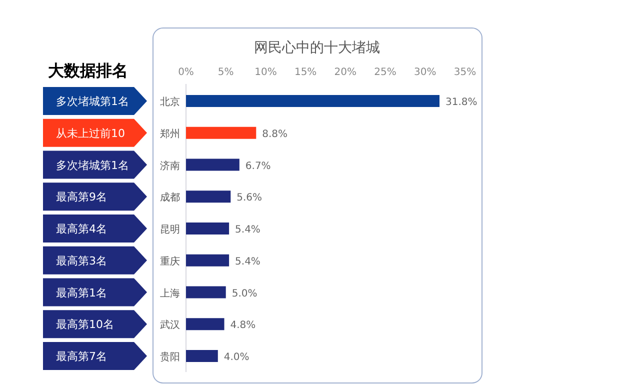 The height and width of the screenshot is (392, 640). What do you see at coordinates (249, 198) in the screenshot?
I see `data-label: 5.6%` at bounding box center [249, 198].